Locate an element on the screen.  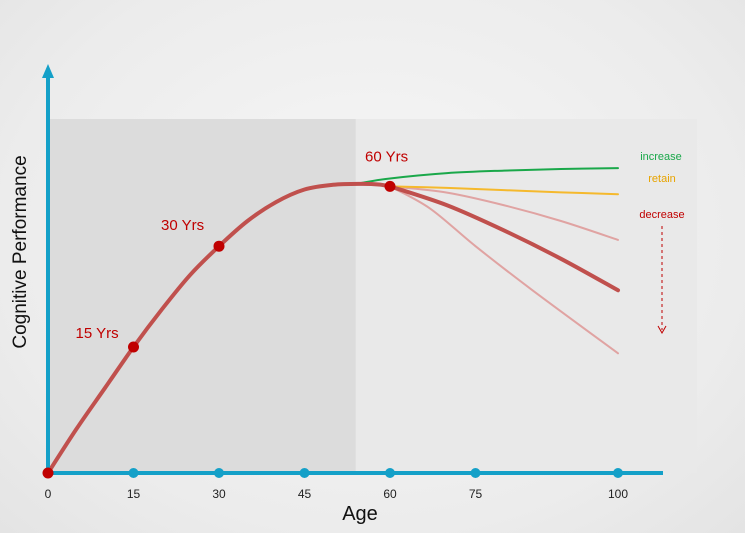
x-tick-label: 30 is located at coordinates (219, 494).